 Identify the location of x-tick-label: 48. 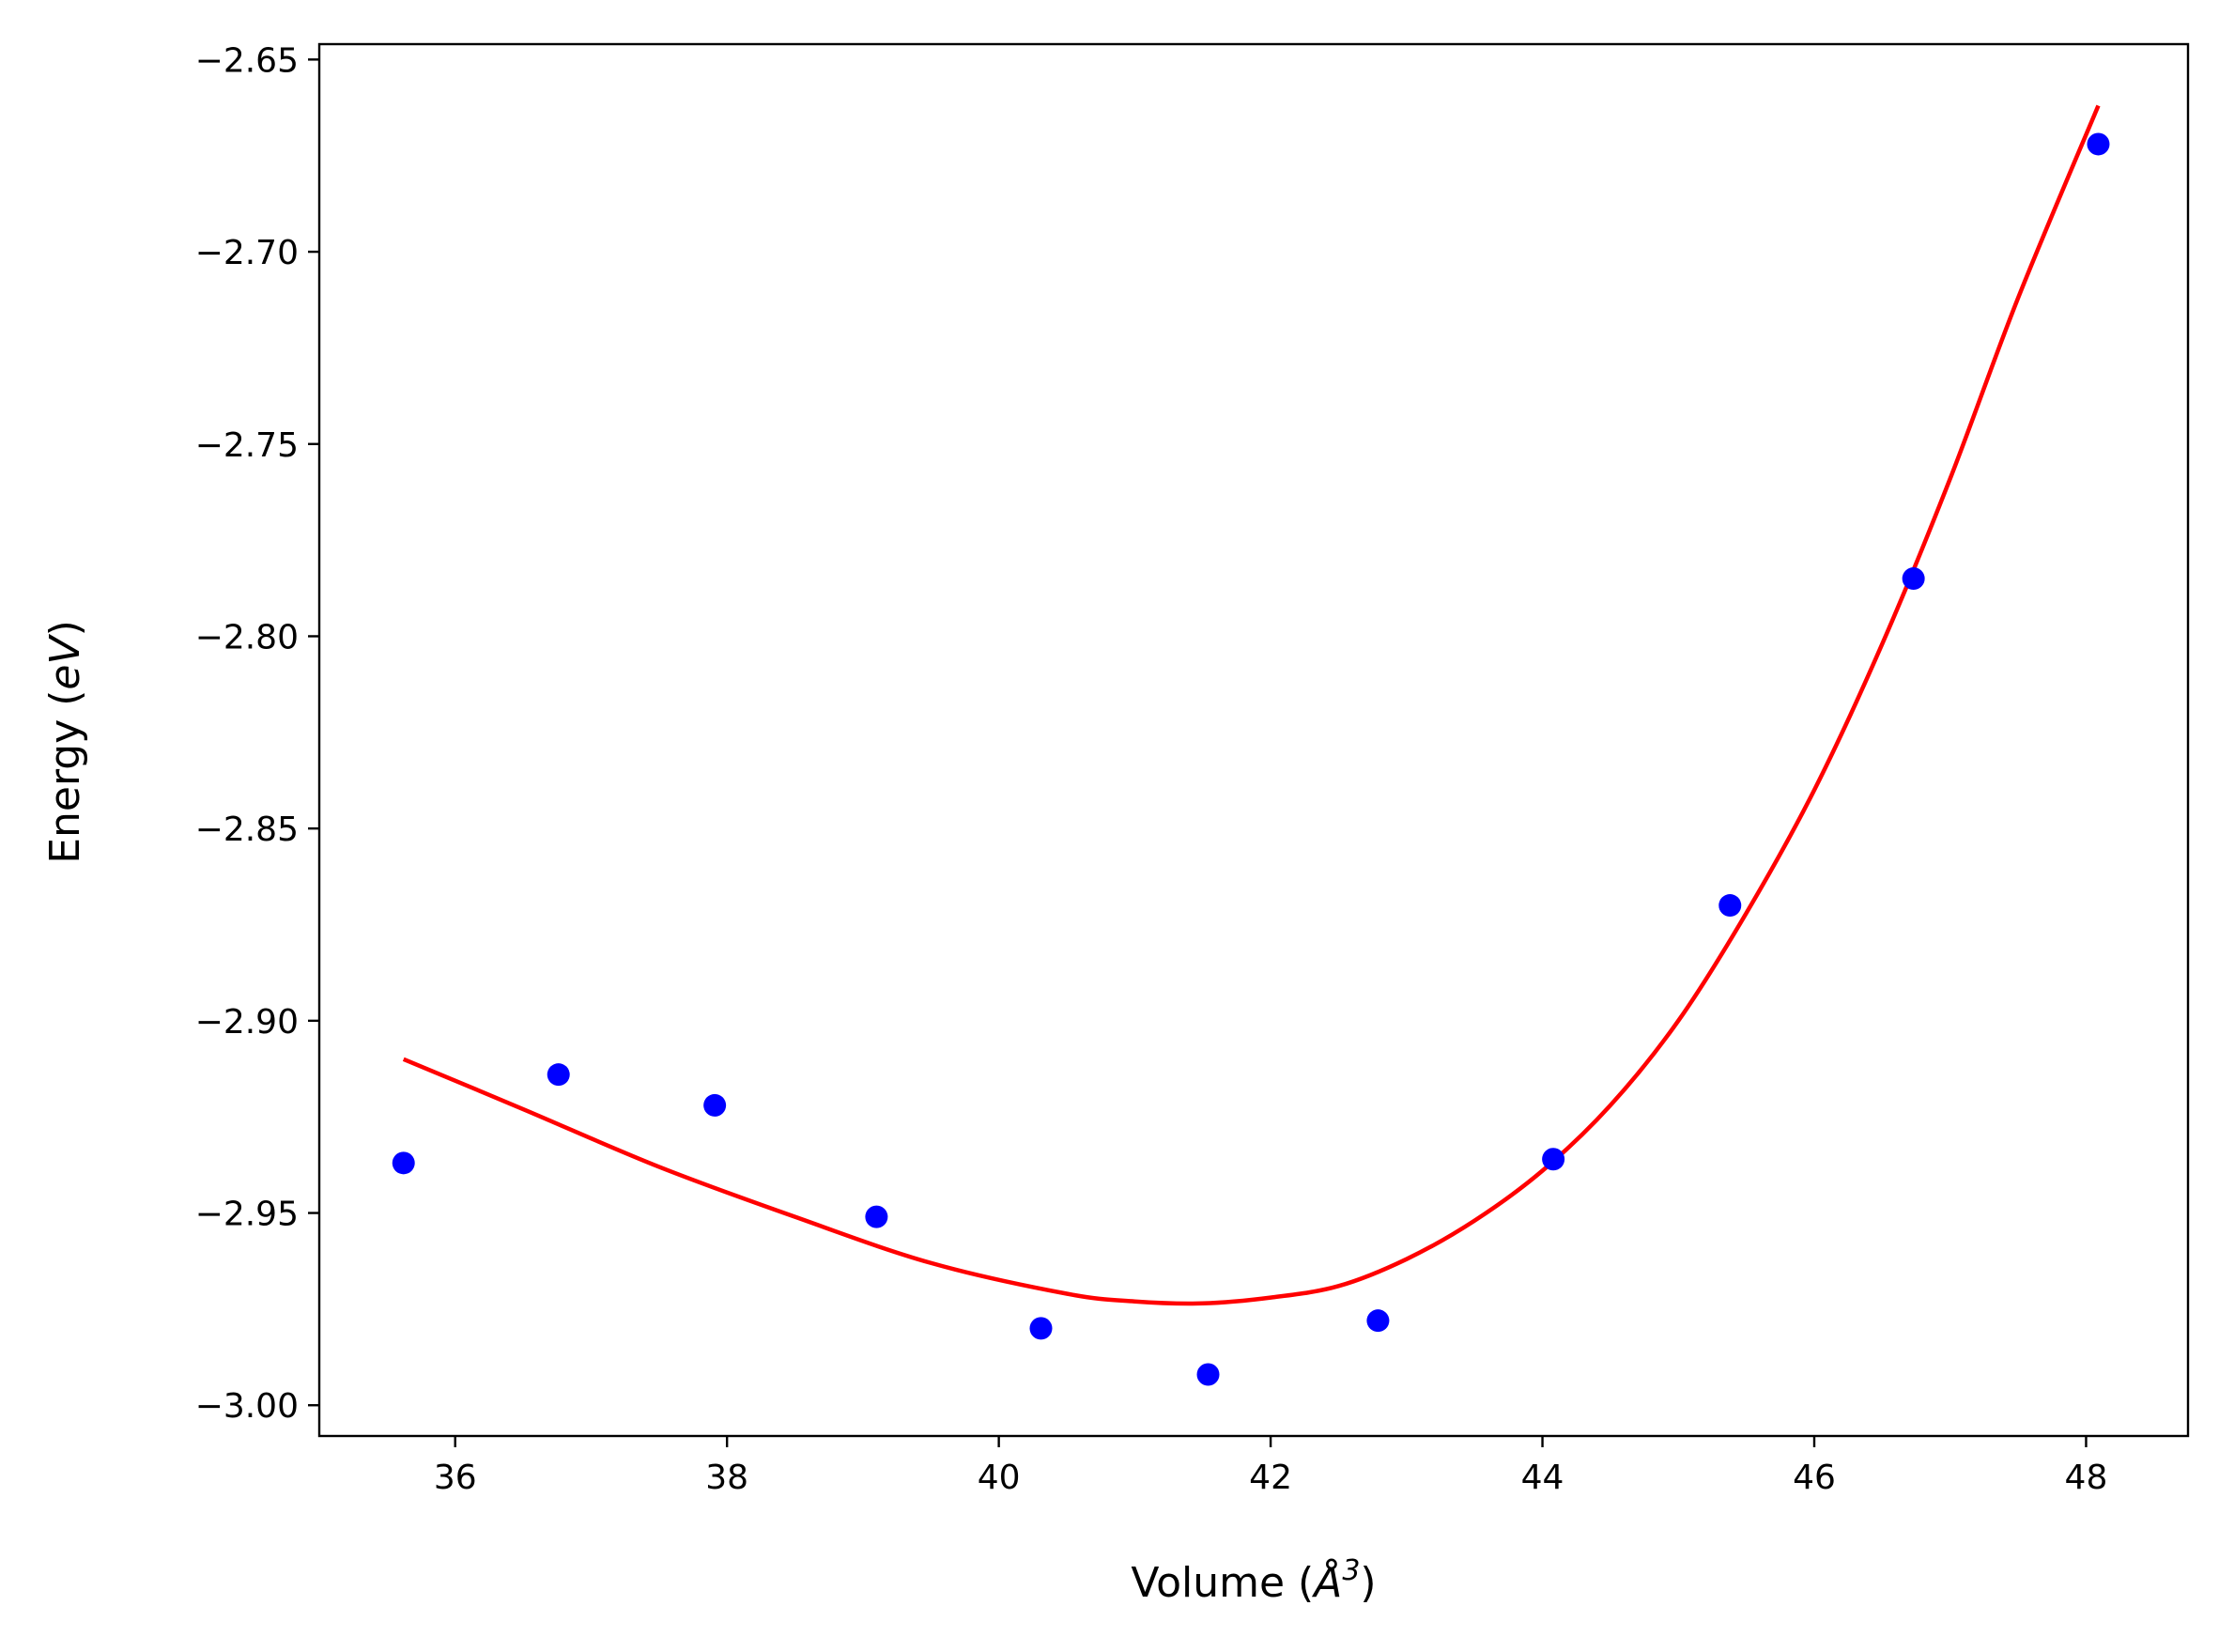
(2086, 1478).